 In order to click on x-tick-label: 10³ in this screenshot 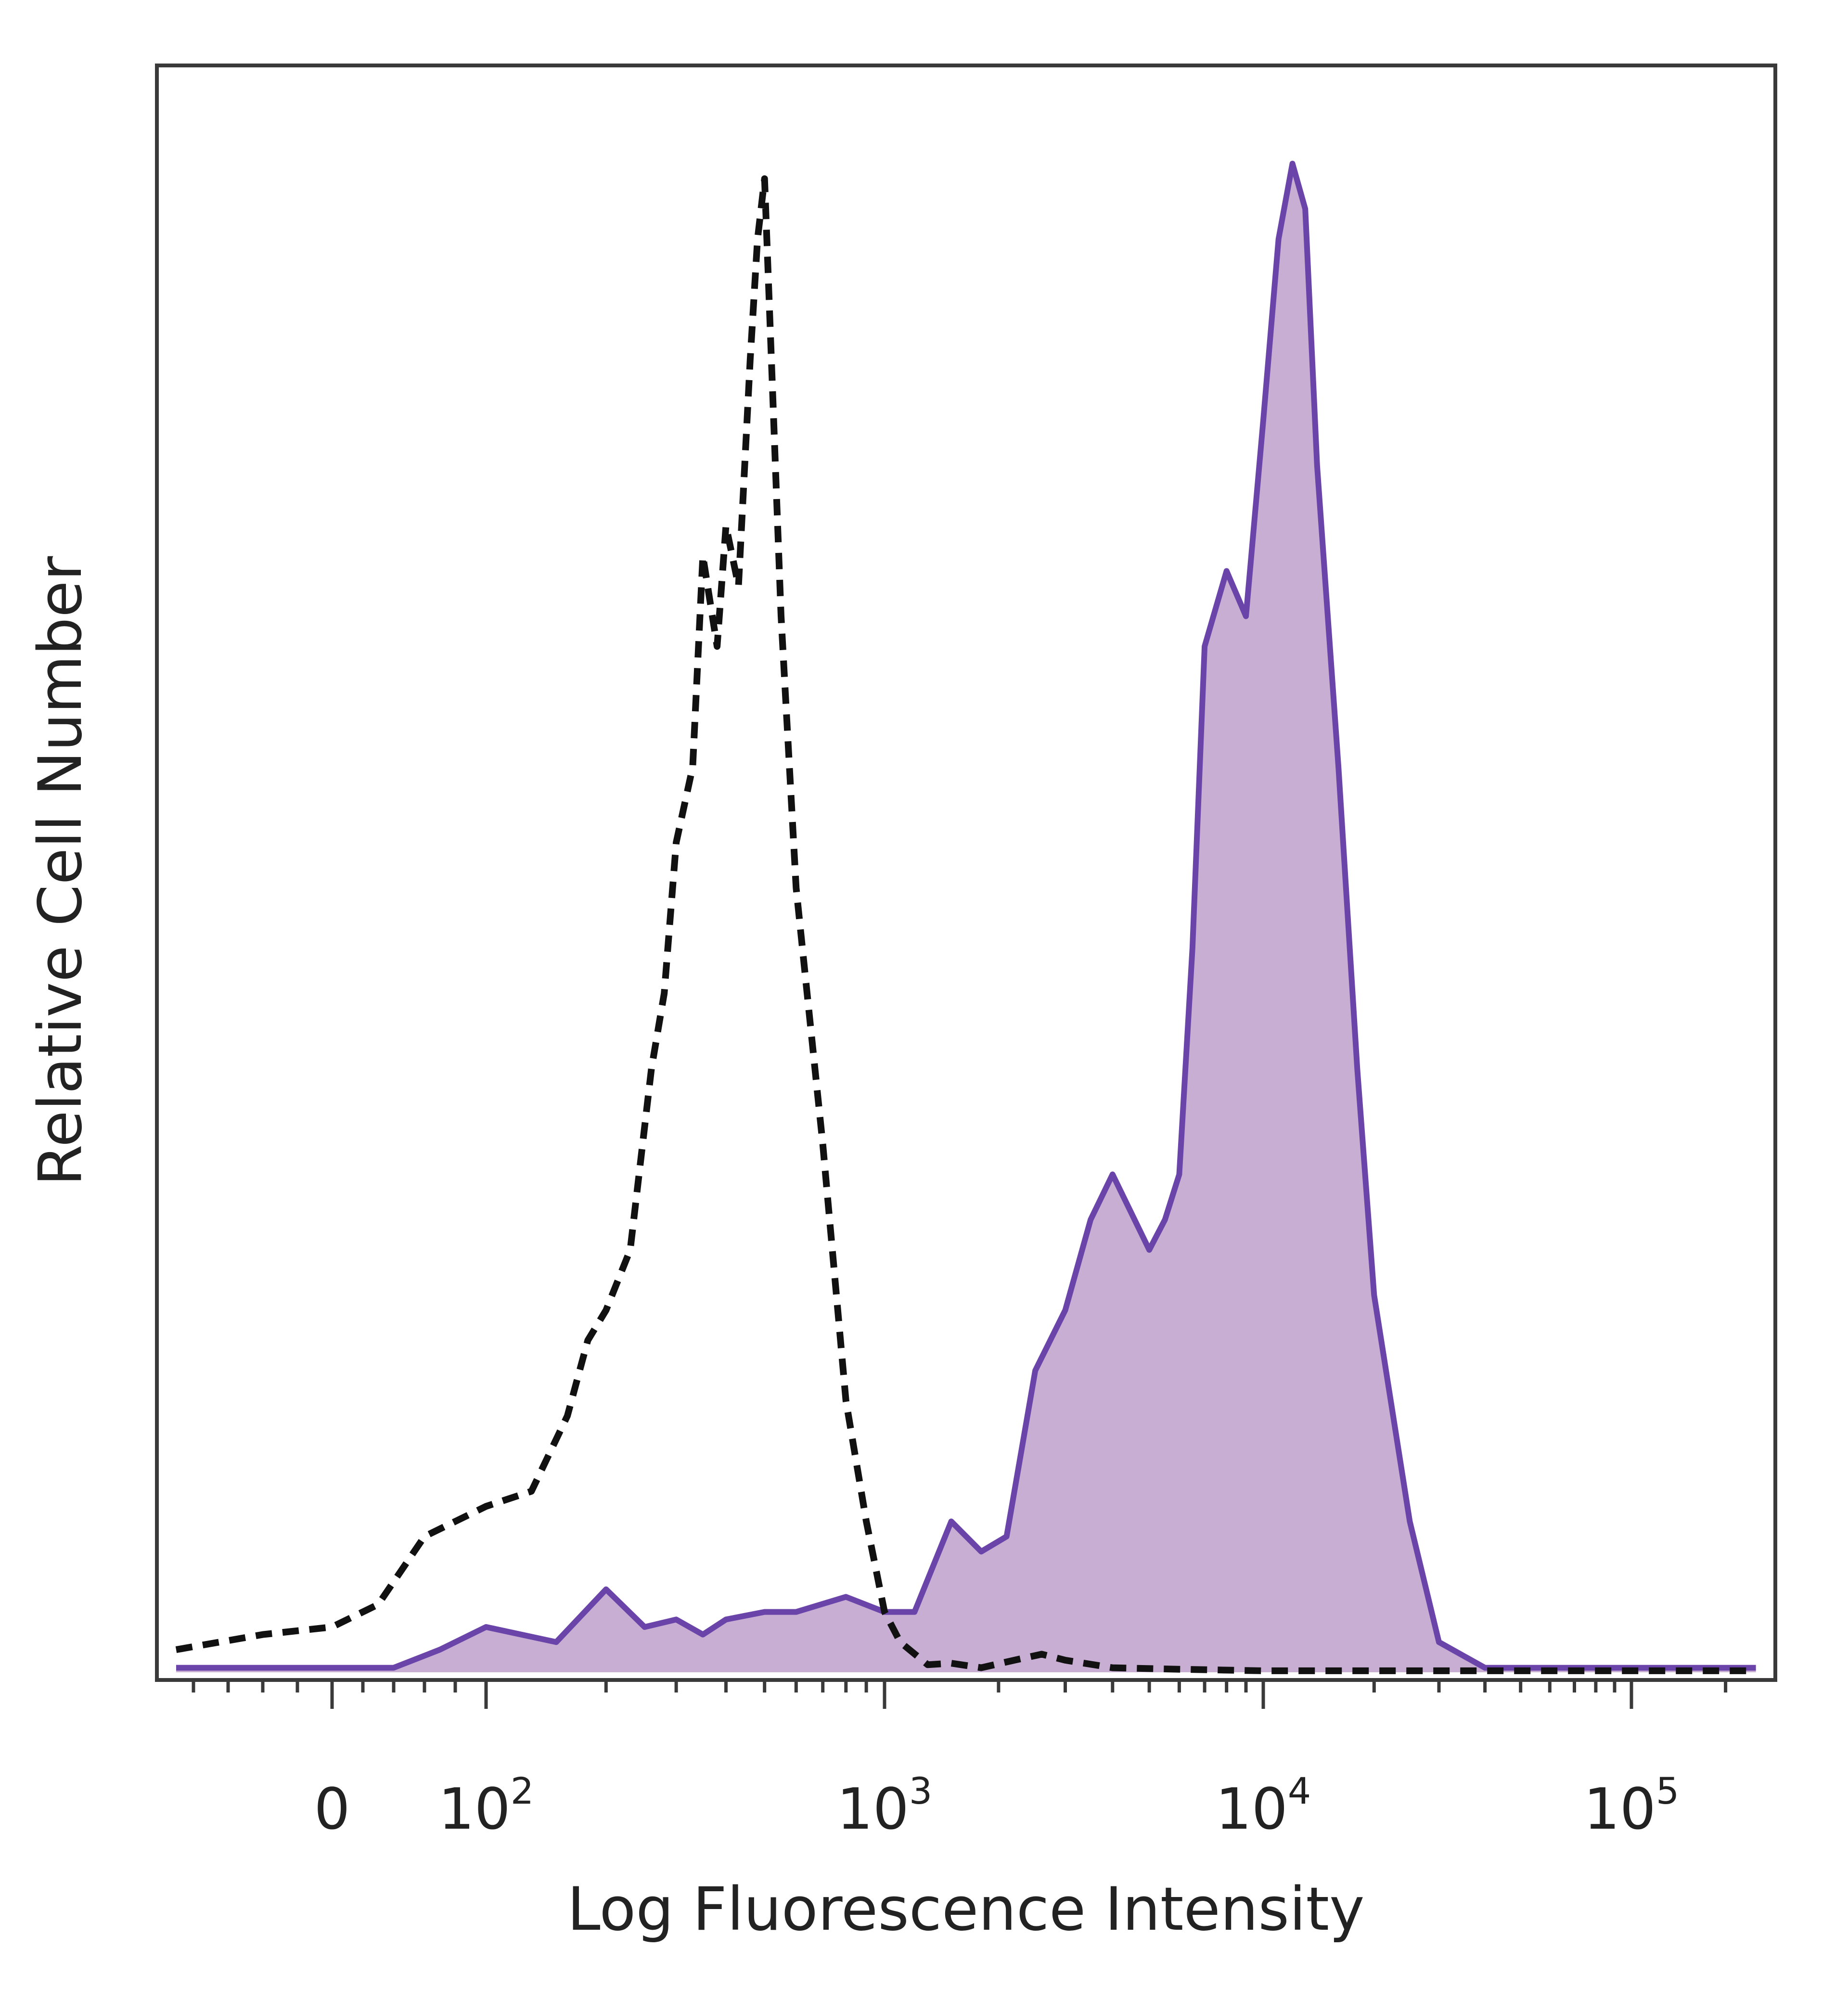, I will do `click(885, 1805)`.